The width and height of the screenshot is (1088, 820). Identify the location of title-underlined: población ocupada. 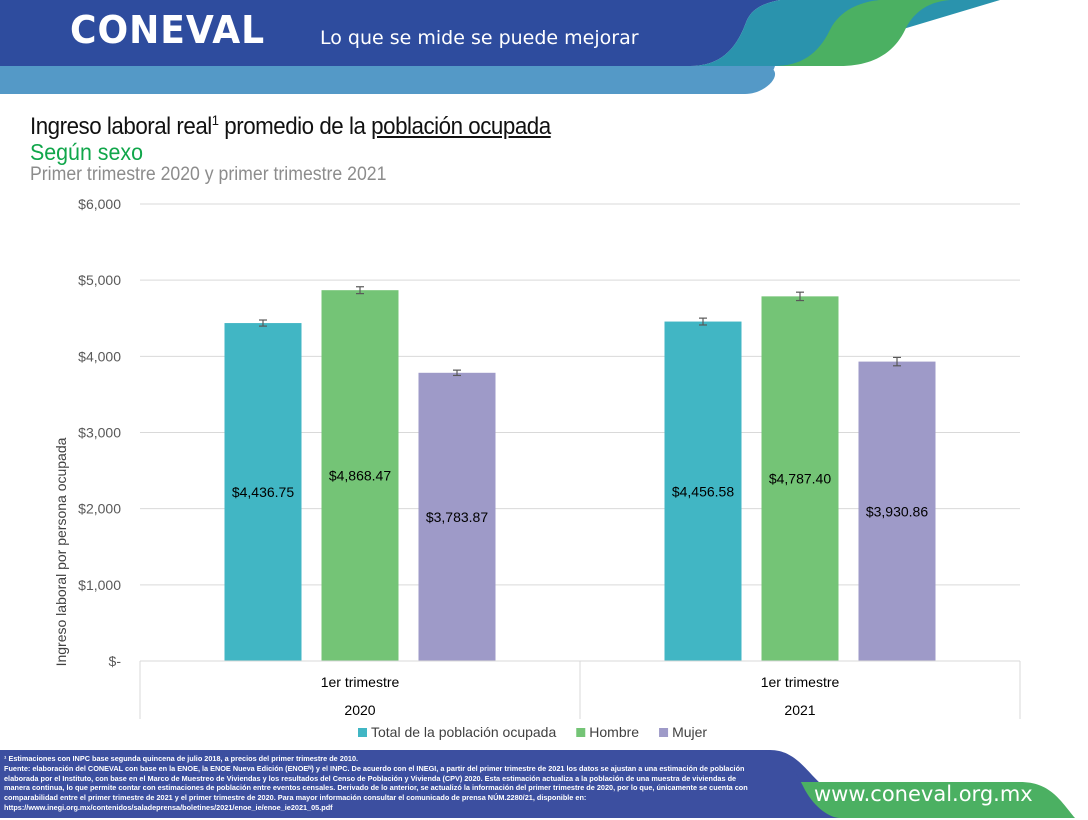
(461, 126).